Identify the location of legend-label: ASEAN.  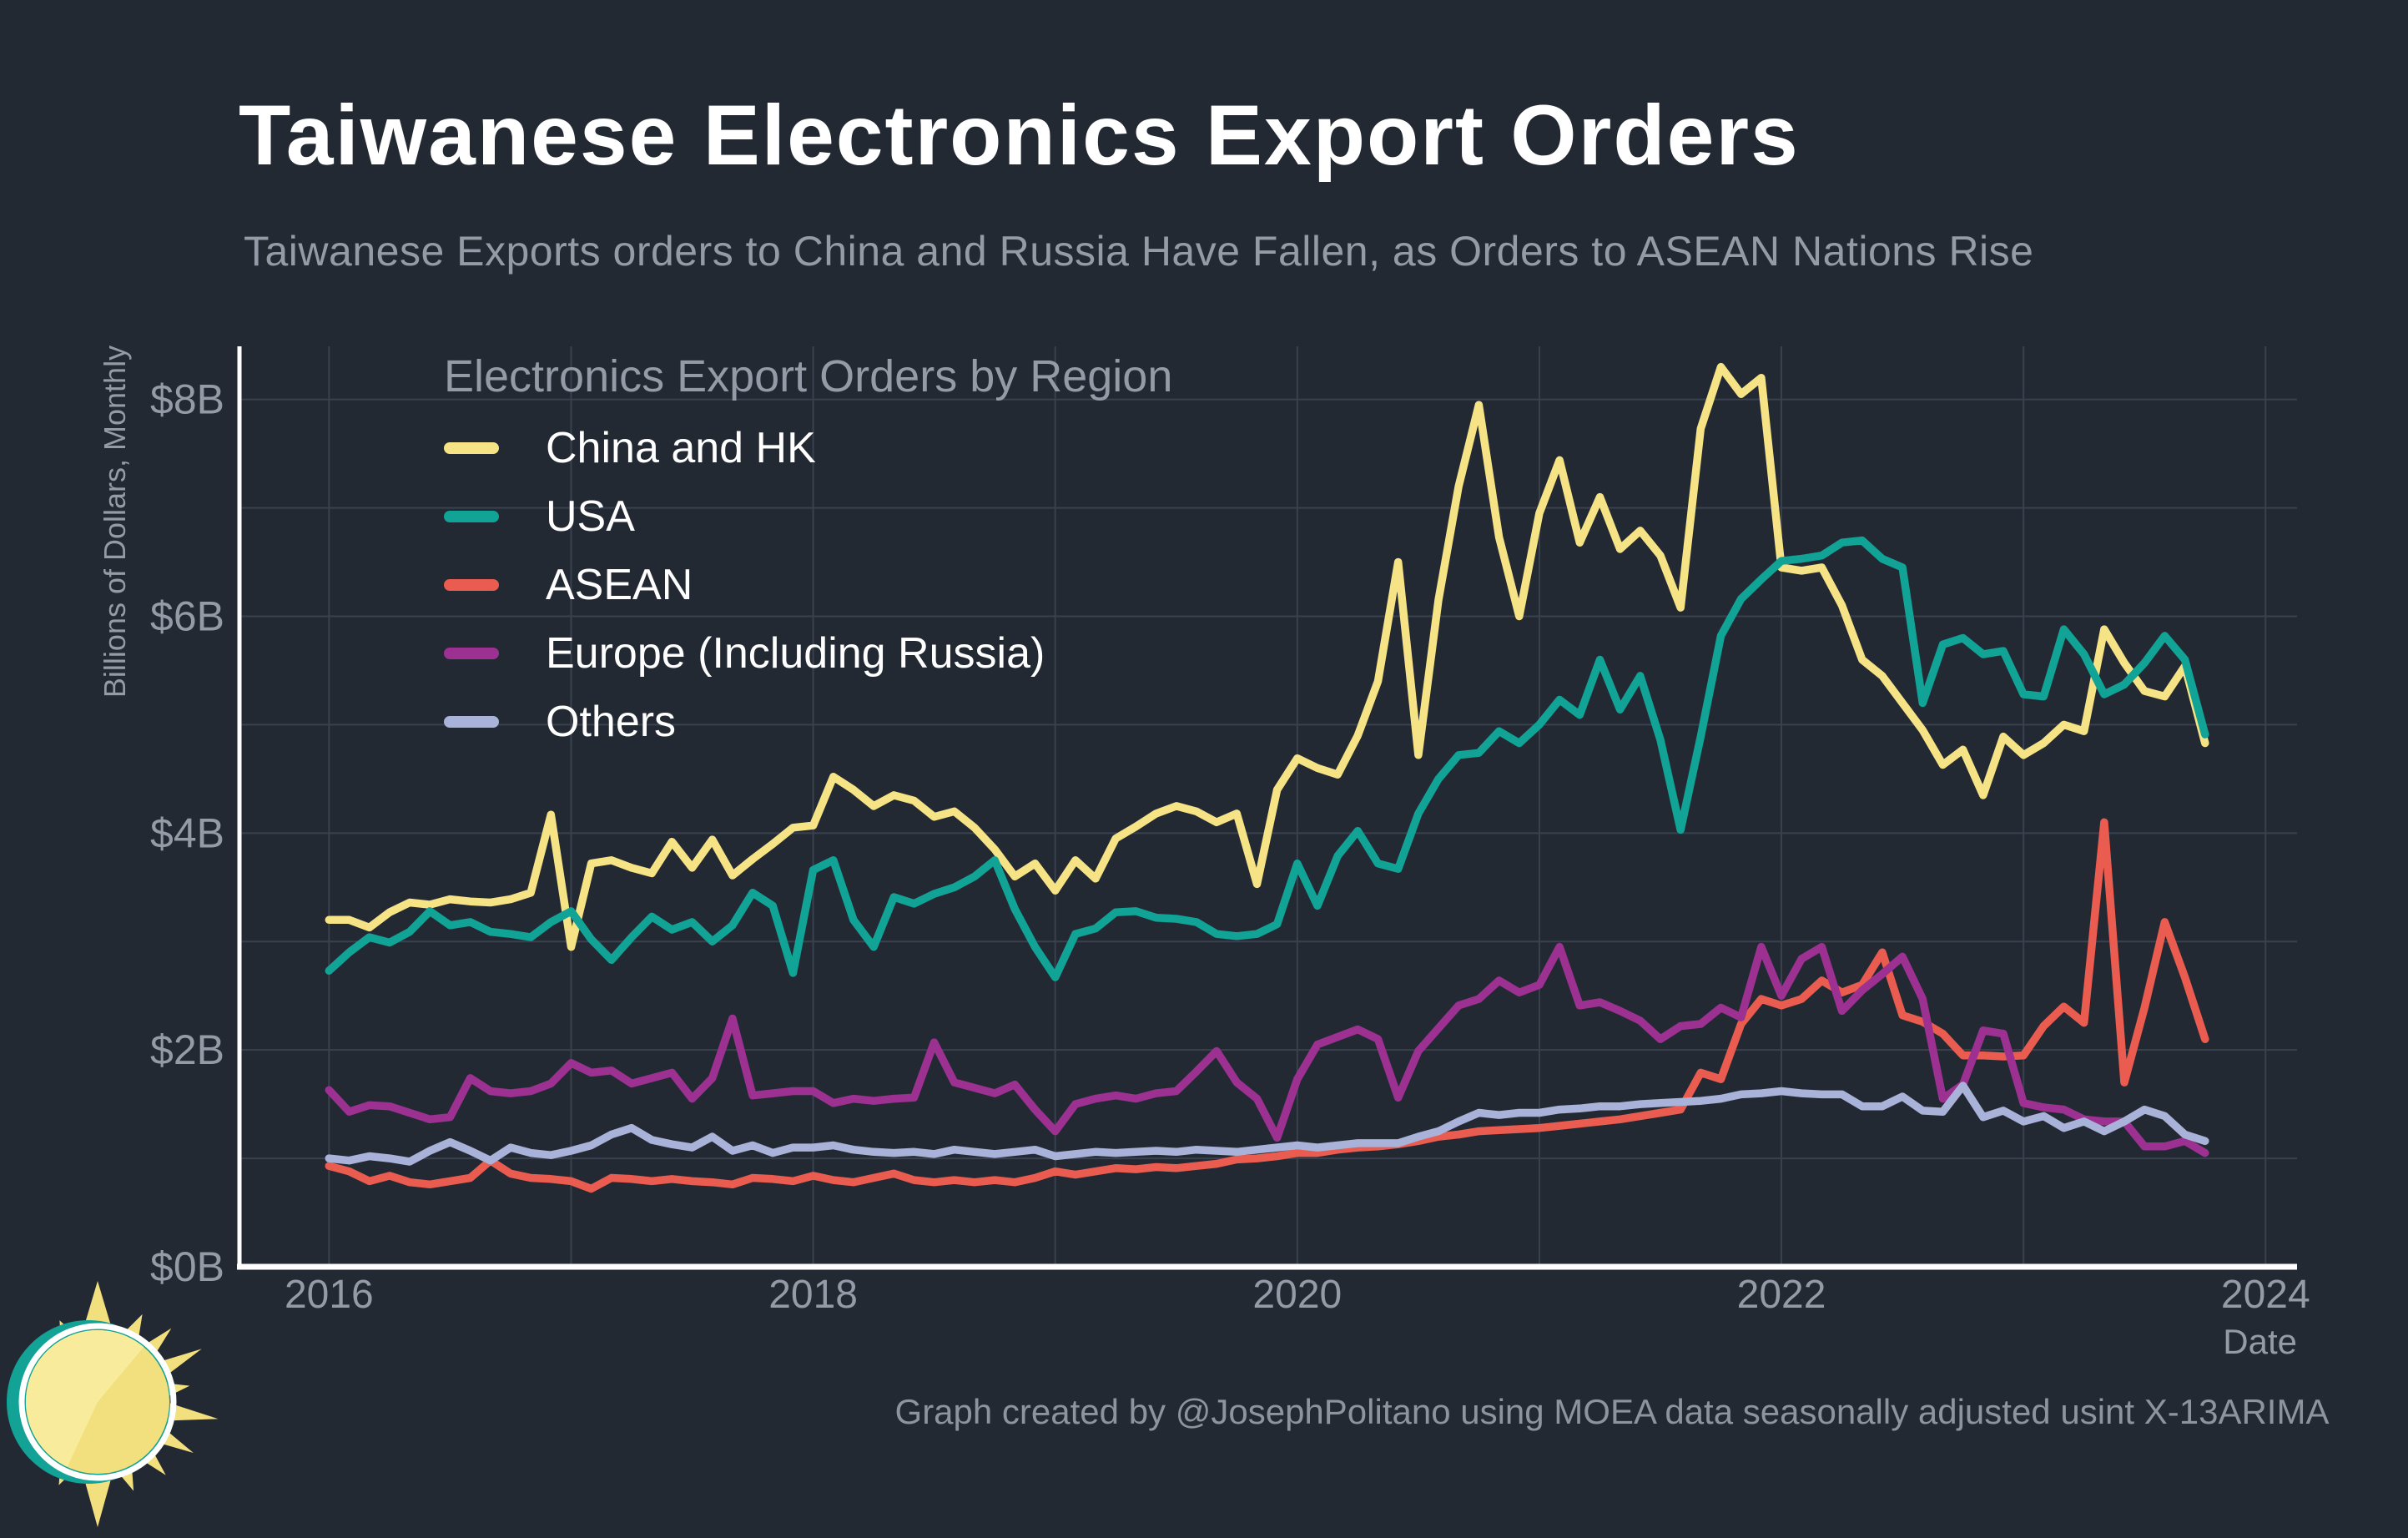
(619, 585).